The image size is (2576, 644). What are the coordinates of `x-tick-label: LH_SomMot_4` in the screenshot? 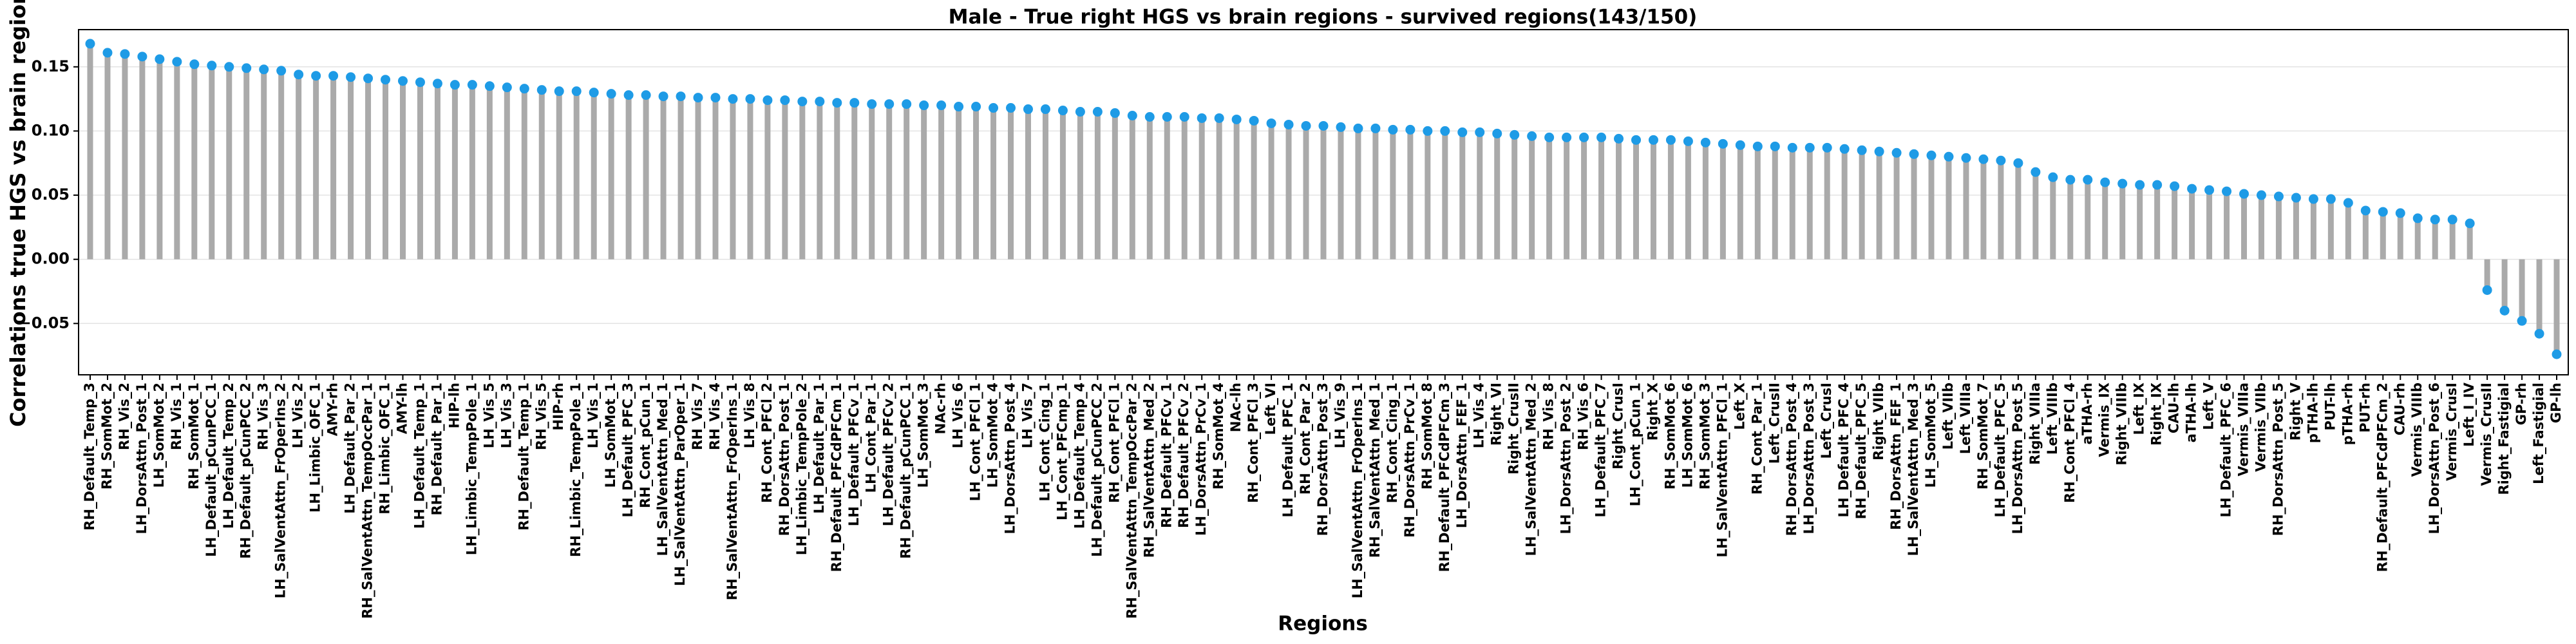 It's located at (993, 435).